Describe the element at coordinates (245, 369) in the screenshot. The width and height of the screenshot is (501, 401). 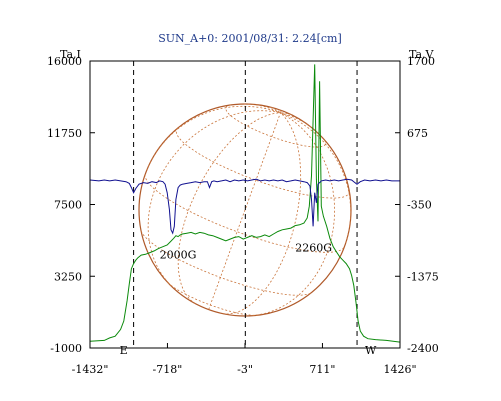
I see `x-tick-label: -3"` at that location.